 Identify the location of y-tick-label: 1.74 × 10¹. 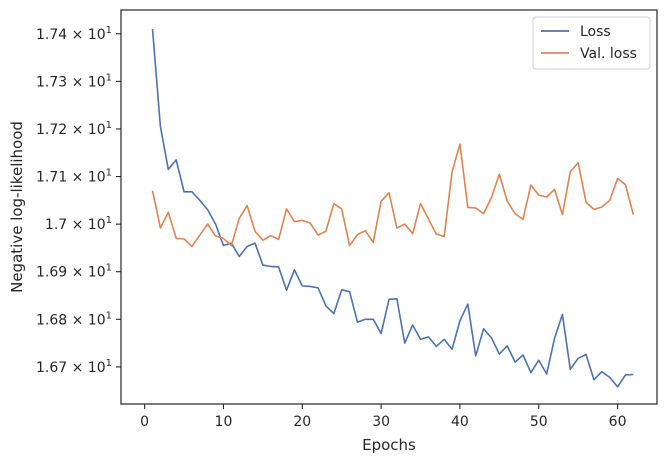
(74, 34).